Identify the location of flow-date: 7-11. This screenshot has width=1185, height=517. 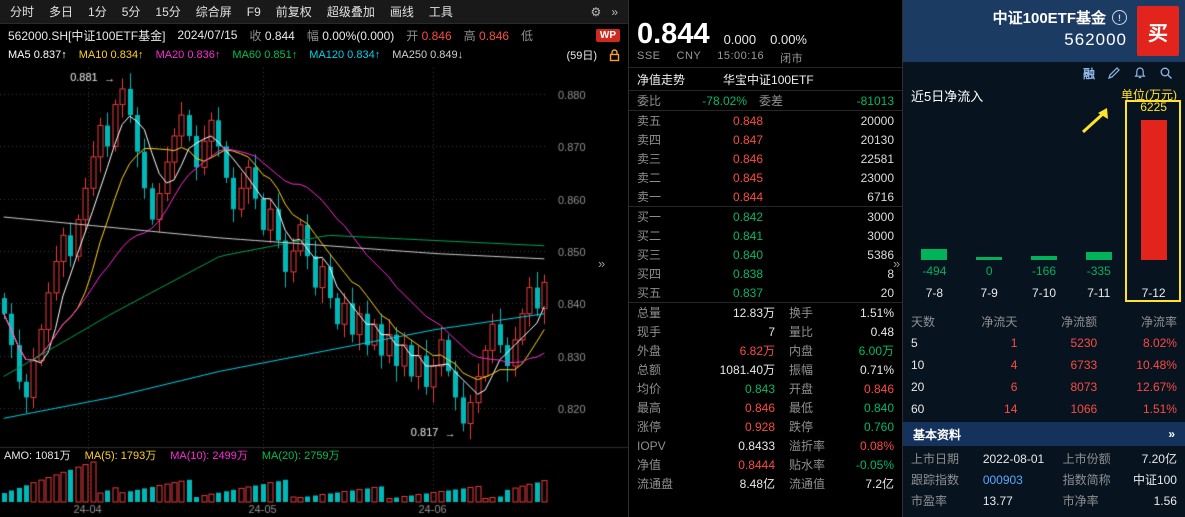
(1099, 293).